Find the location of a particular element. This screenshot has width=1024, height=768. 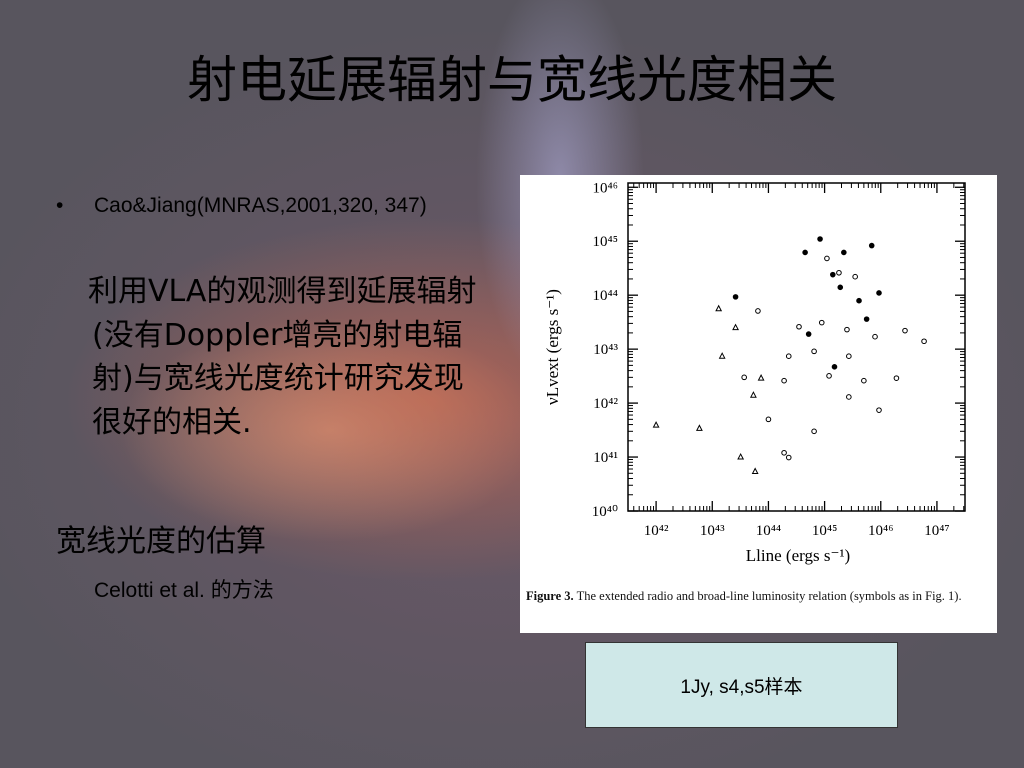

subheading: 宽线光度的估算 is located at coordinates (161, 541).